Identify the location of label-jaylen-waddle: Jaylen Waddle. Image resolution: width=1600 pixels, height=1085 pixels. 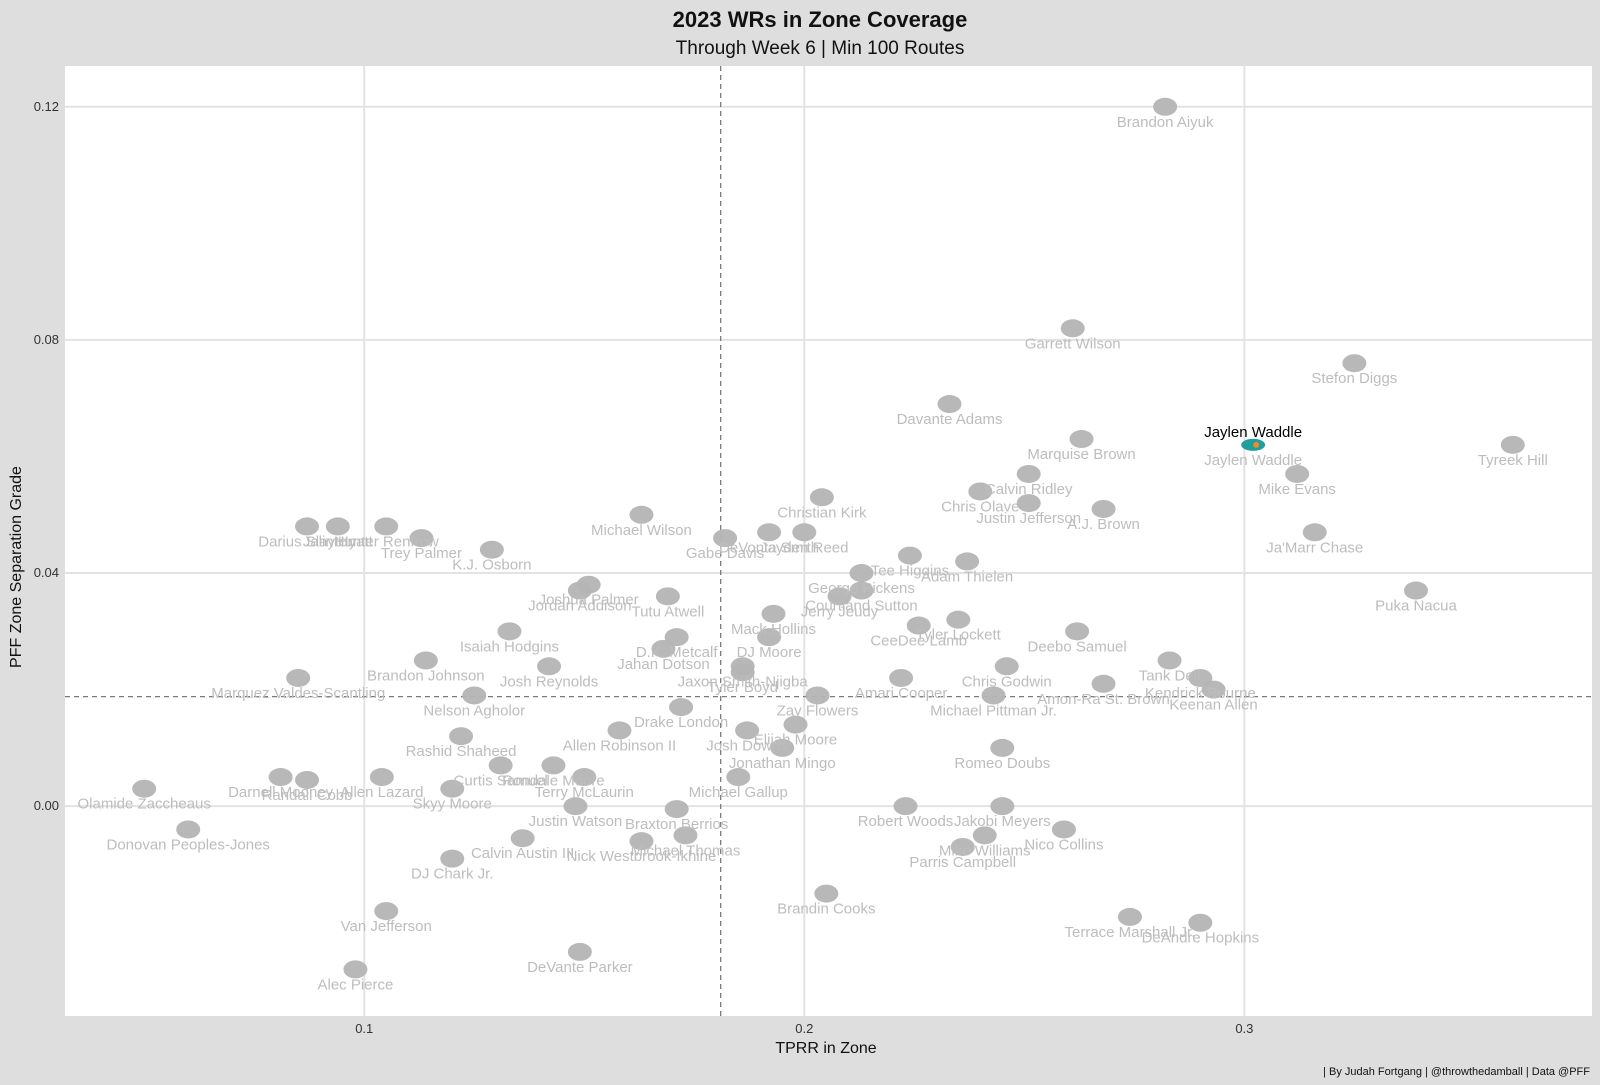
(1253, 460).